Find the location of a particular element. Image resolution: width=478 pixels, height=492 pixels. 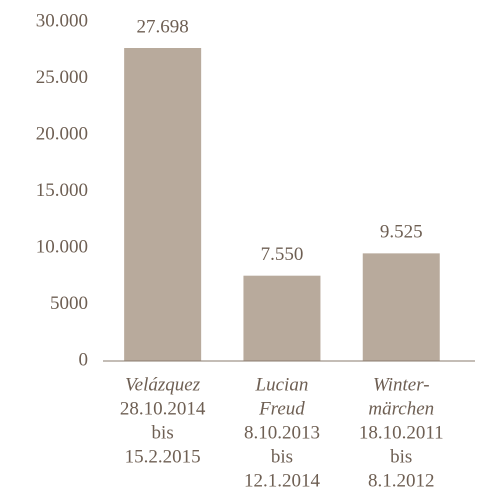

category-label: Velázquez is located at coordinates (163, 384).